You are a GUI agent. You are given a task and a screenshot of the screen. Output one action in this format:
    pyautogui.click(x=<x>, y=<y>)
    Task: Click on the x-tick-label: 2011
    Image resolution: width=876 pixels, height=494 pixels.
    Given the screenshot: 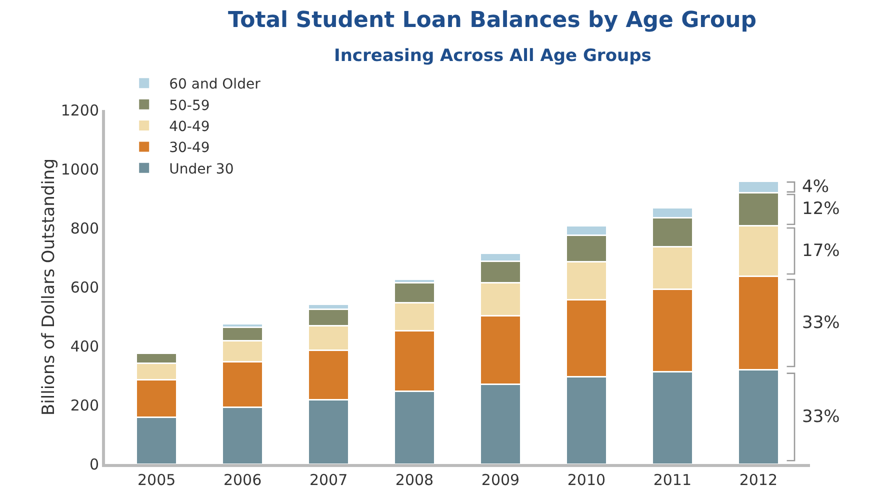 What is the action you would take?
    pyautogui.click(x=672, y=480)
    